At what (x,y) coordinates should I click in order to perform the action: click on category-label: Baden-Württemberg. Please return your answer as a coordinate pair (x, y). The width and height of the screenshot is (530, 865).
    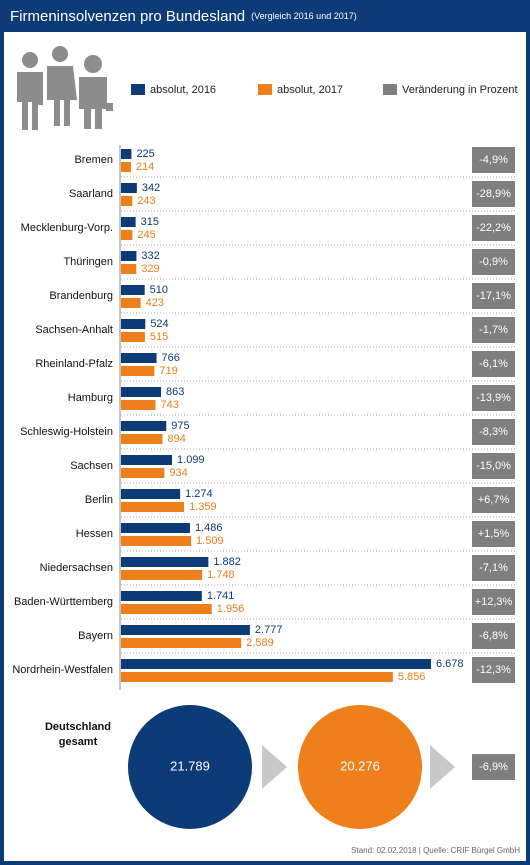
    Looking at the image, I should click on (63, 602).